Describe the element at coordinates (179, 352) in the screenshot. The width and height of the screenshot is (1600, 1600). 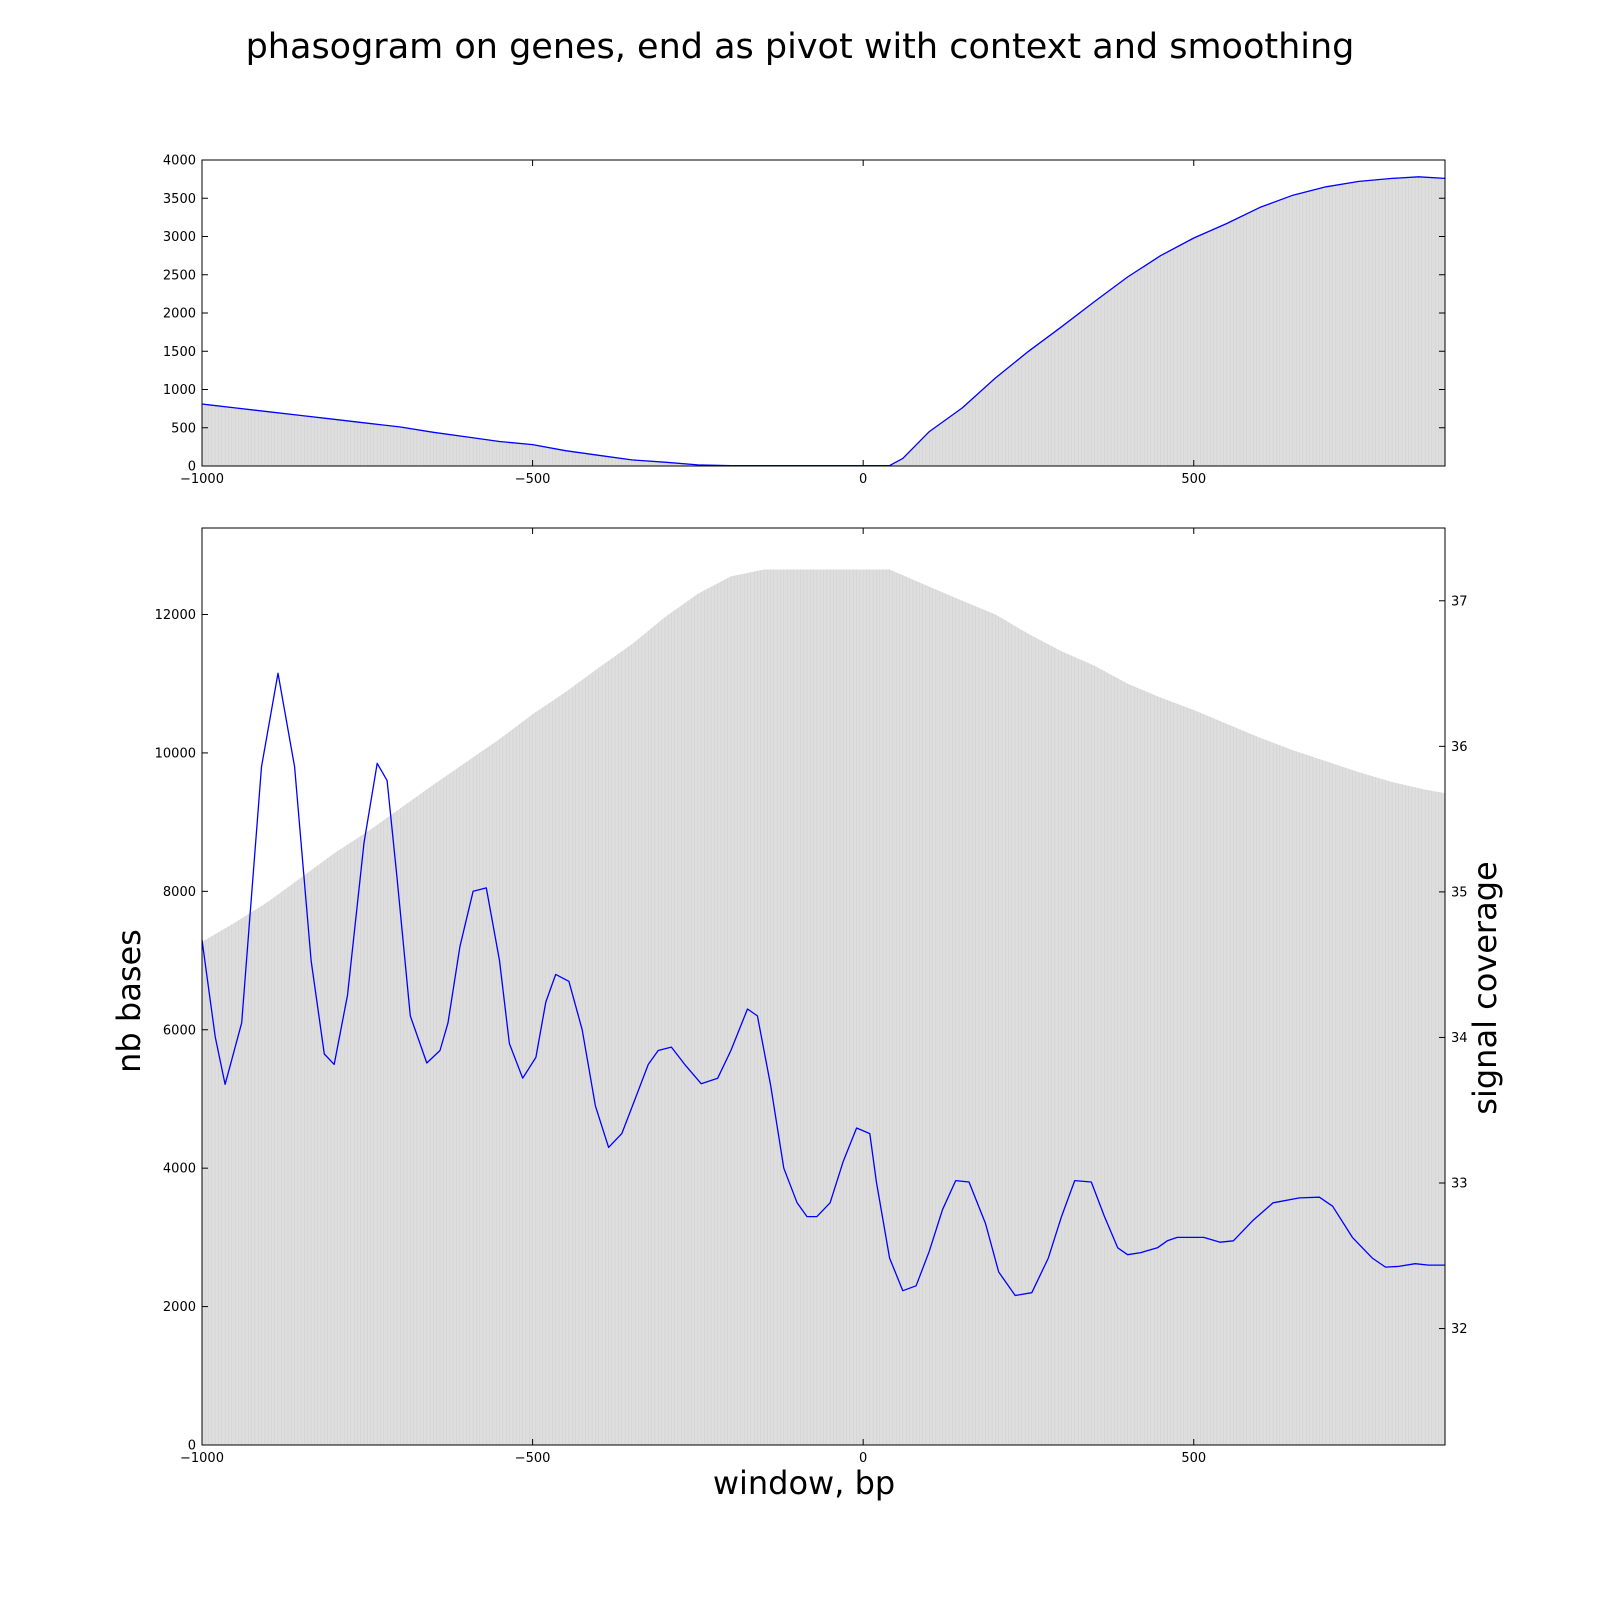
I see `y-tick-label: 1500` at that location.